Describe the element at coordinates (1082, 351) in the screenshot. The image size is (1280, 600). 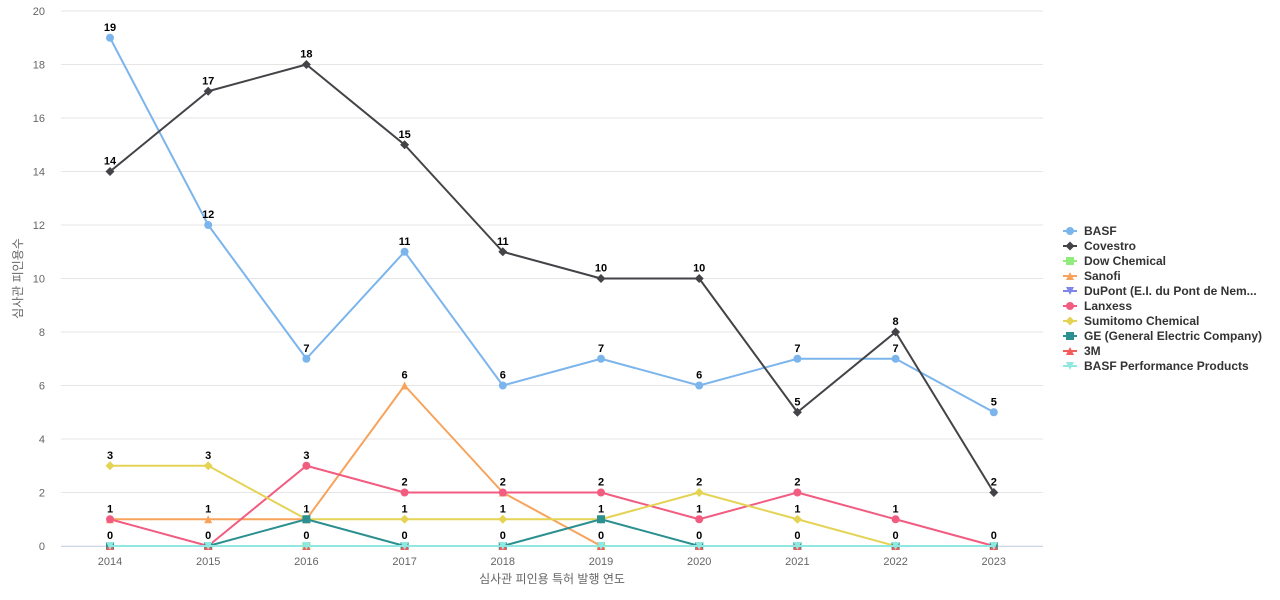
I see `legend-item: 3M` at that location.